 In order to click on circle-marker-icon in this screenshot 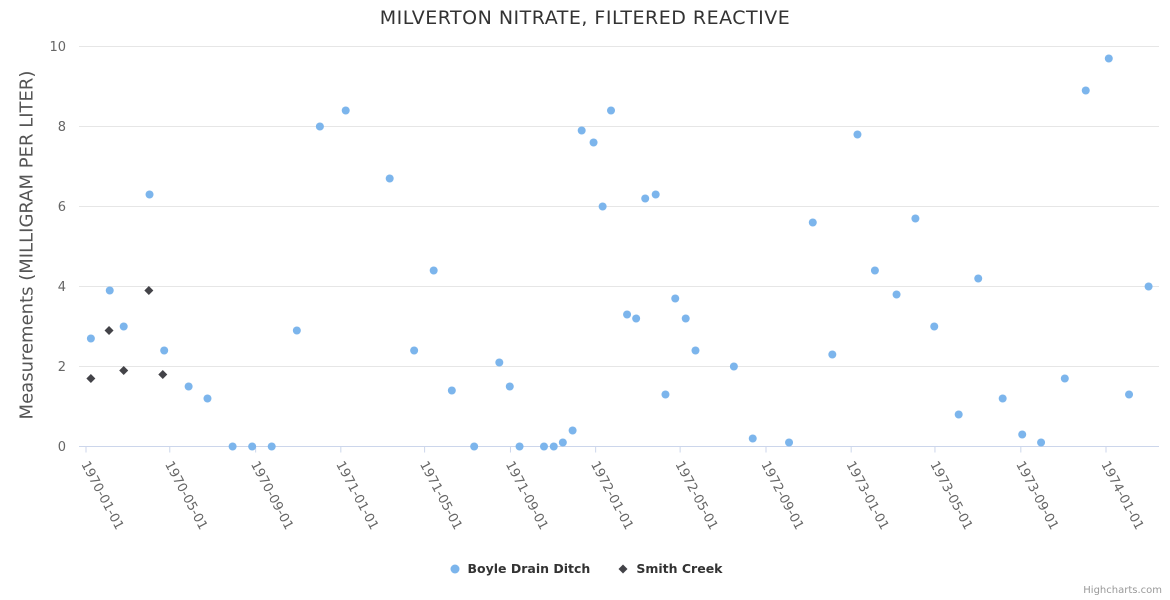, I will do `click(454, 568)`.